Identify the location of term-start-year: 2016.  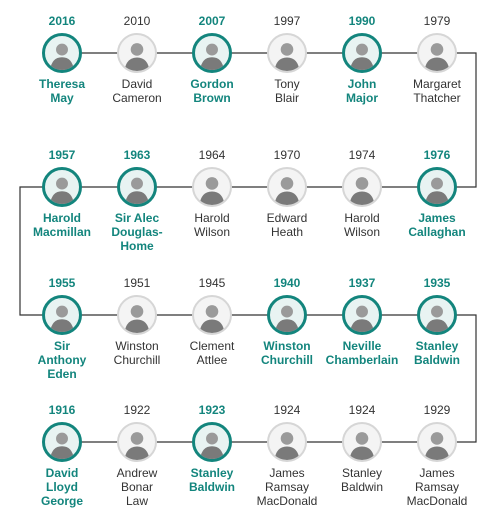
(62, 21).